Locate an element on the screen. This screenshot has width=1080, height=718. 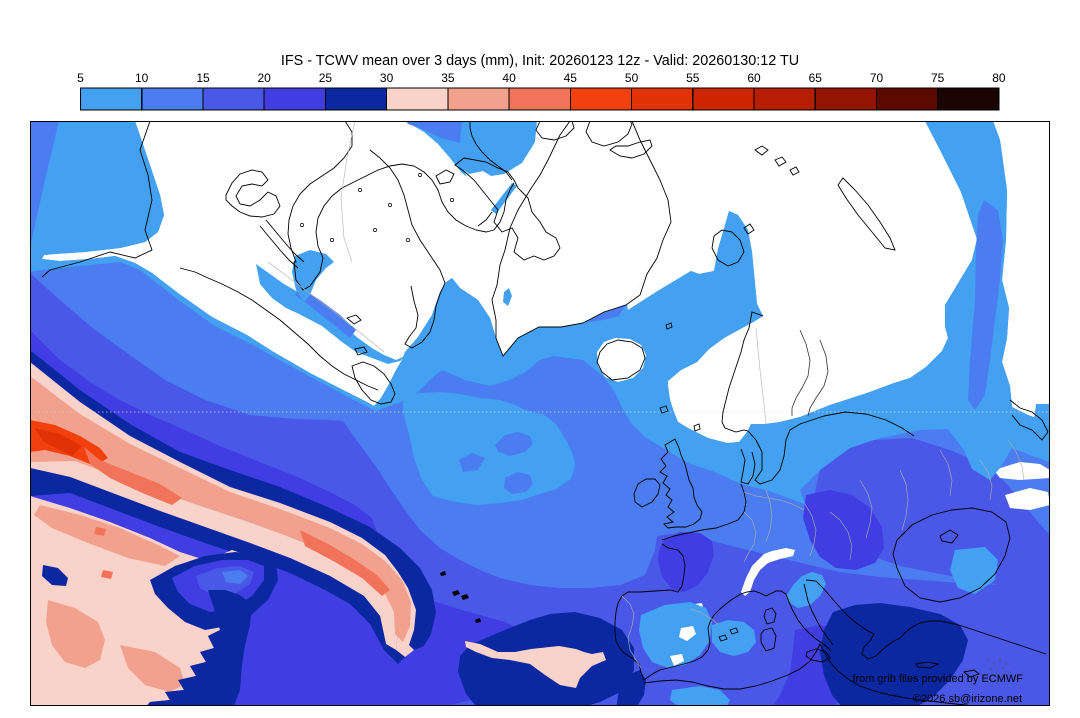
svg-text: ©2026 sb@irizone.net is located at coordinates (967, 699).